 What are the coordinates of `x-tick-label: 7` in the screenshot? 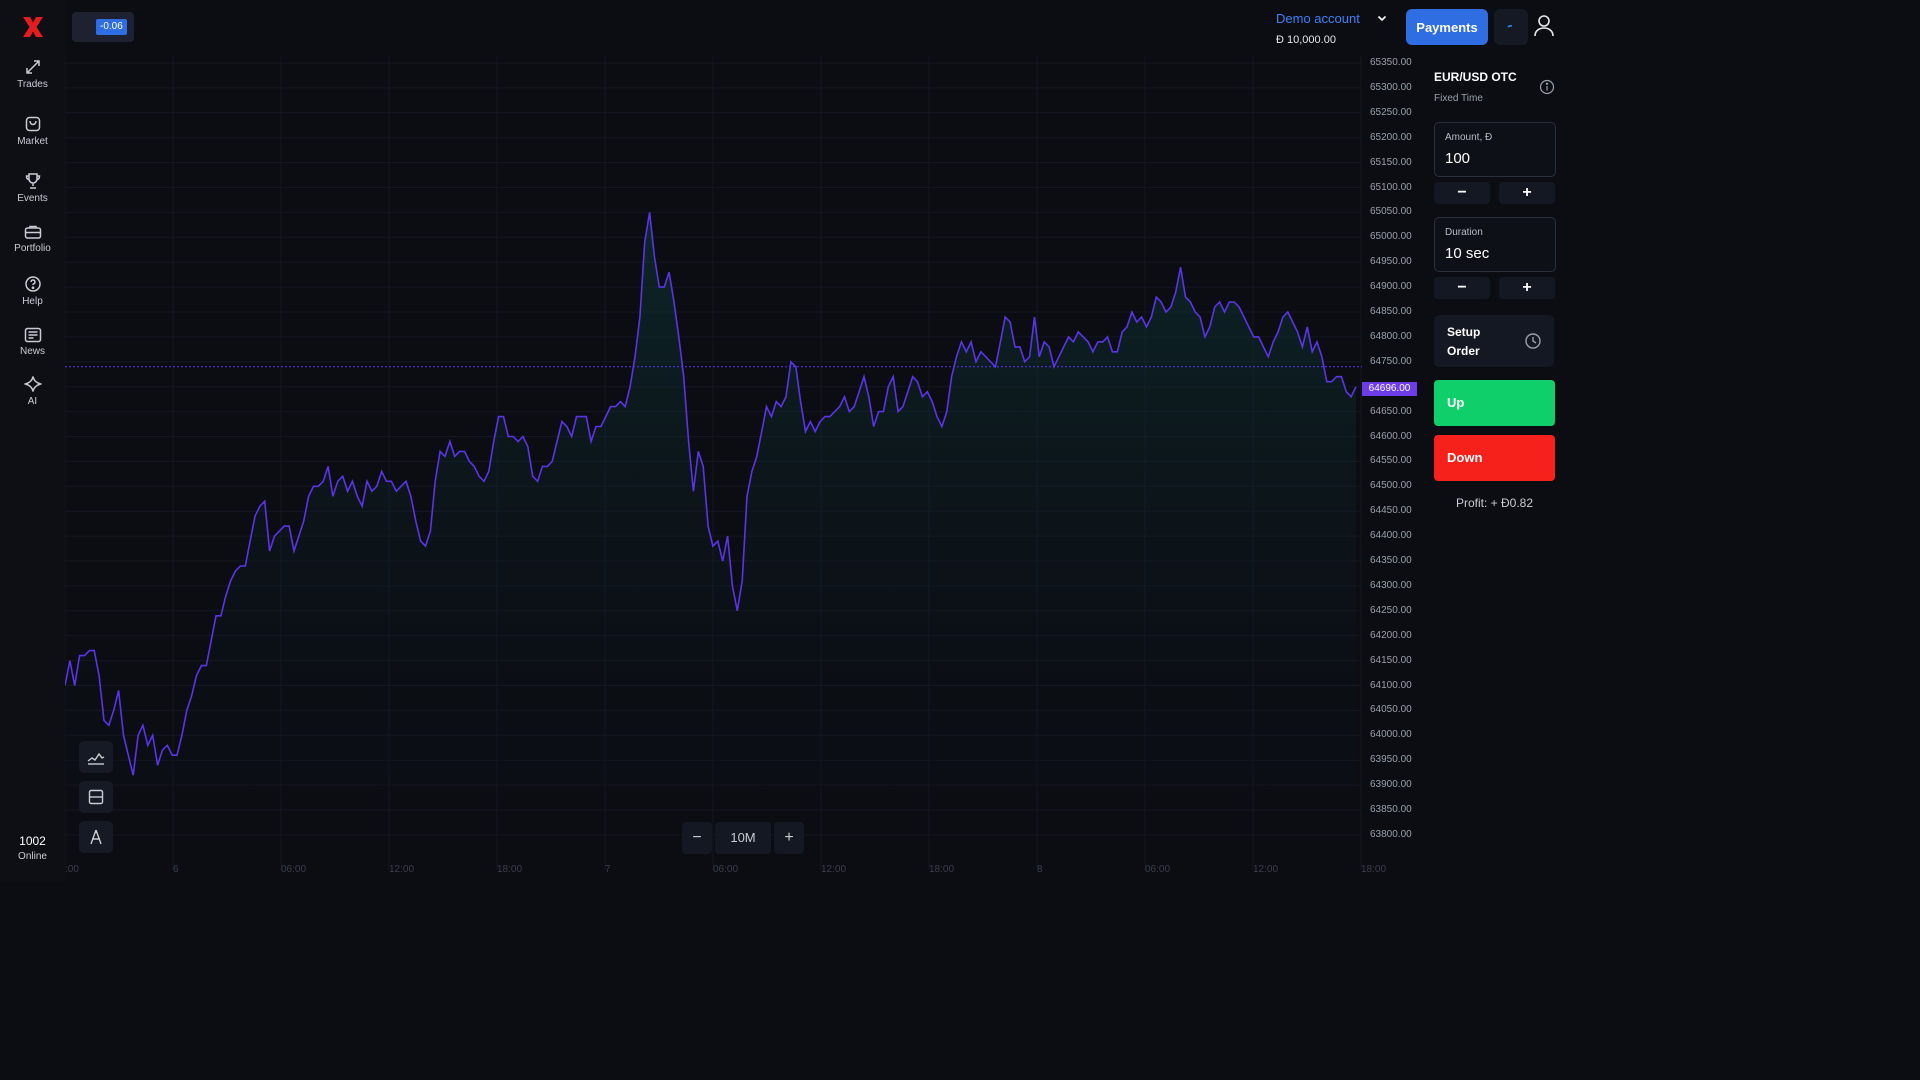 It's located at (608, 869).